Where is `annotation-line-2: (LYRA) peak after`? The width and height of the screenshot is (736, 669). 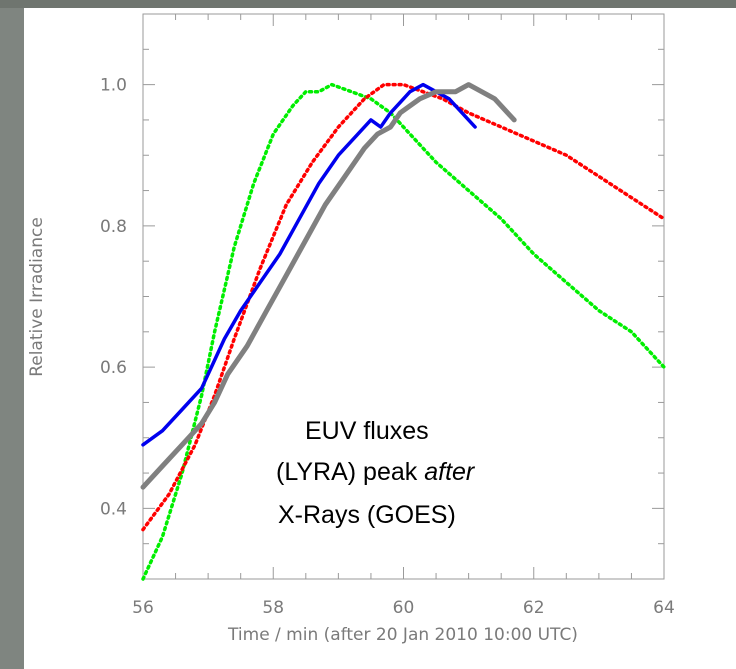
annotation-line-2: (LYRA) peak after is located at coordinates (376, 472).